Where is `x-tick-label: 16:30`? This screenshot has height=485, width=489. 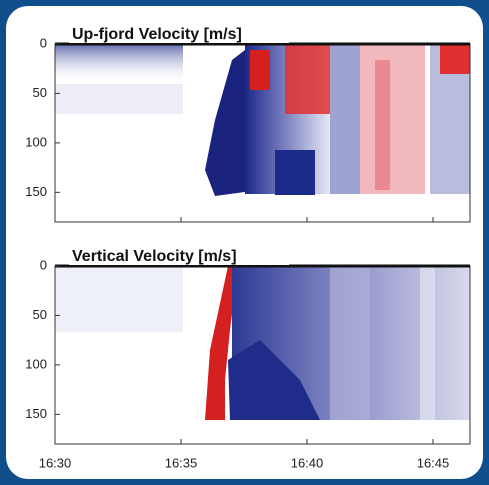 x-tick-label: 16:30 is located at coordinates (55, 462).